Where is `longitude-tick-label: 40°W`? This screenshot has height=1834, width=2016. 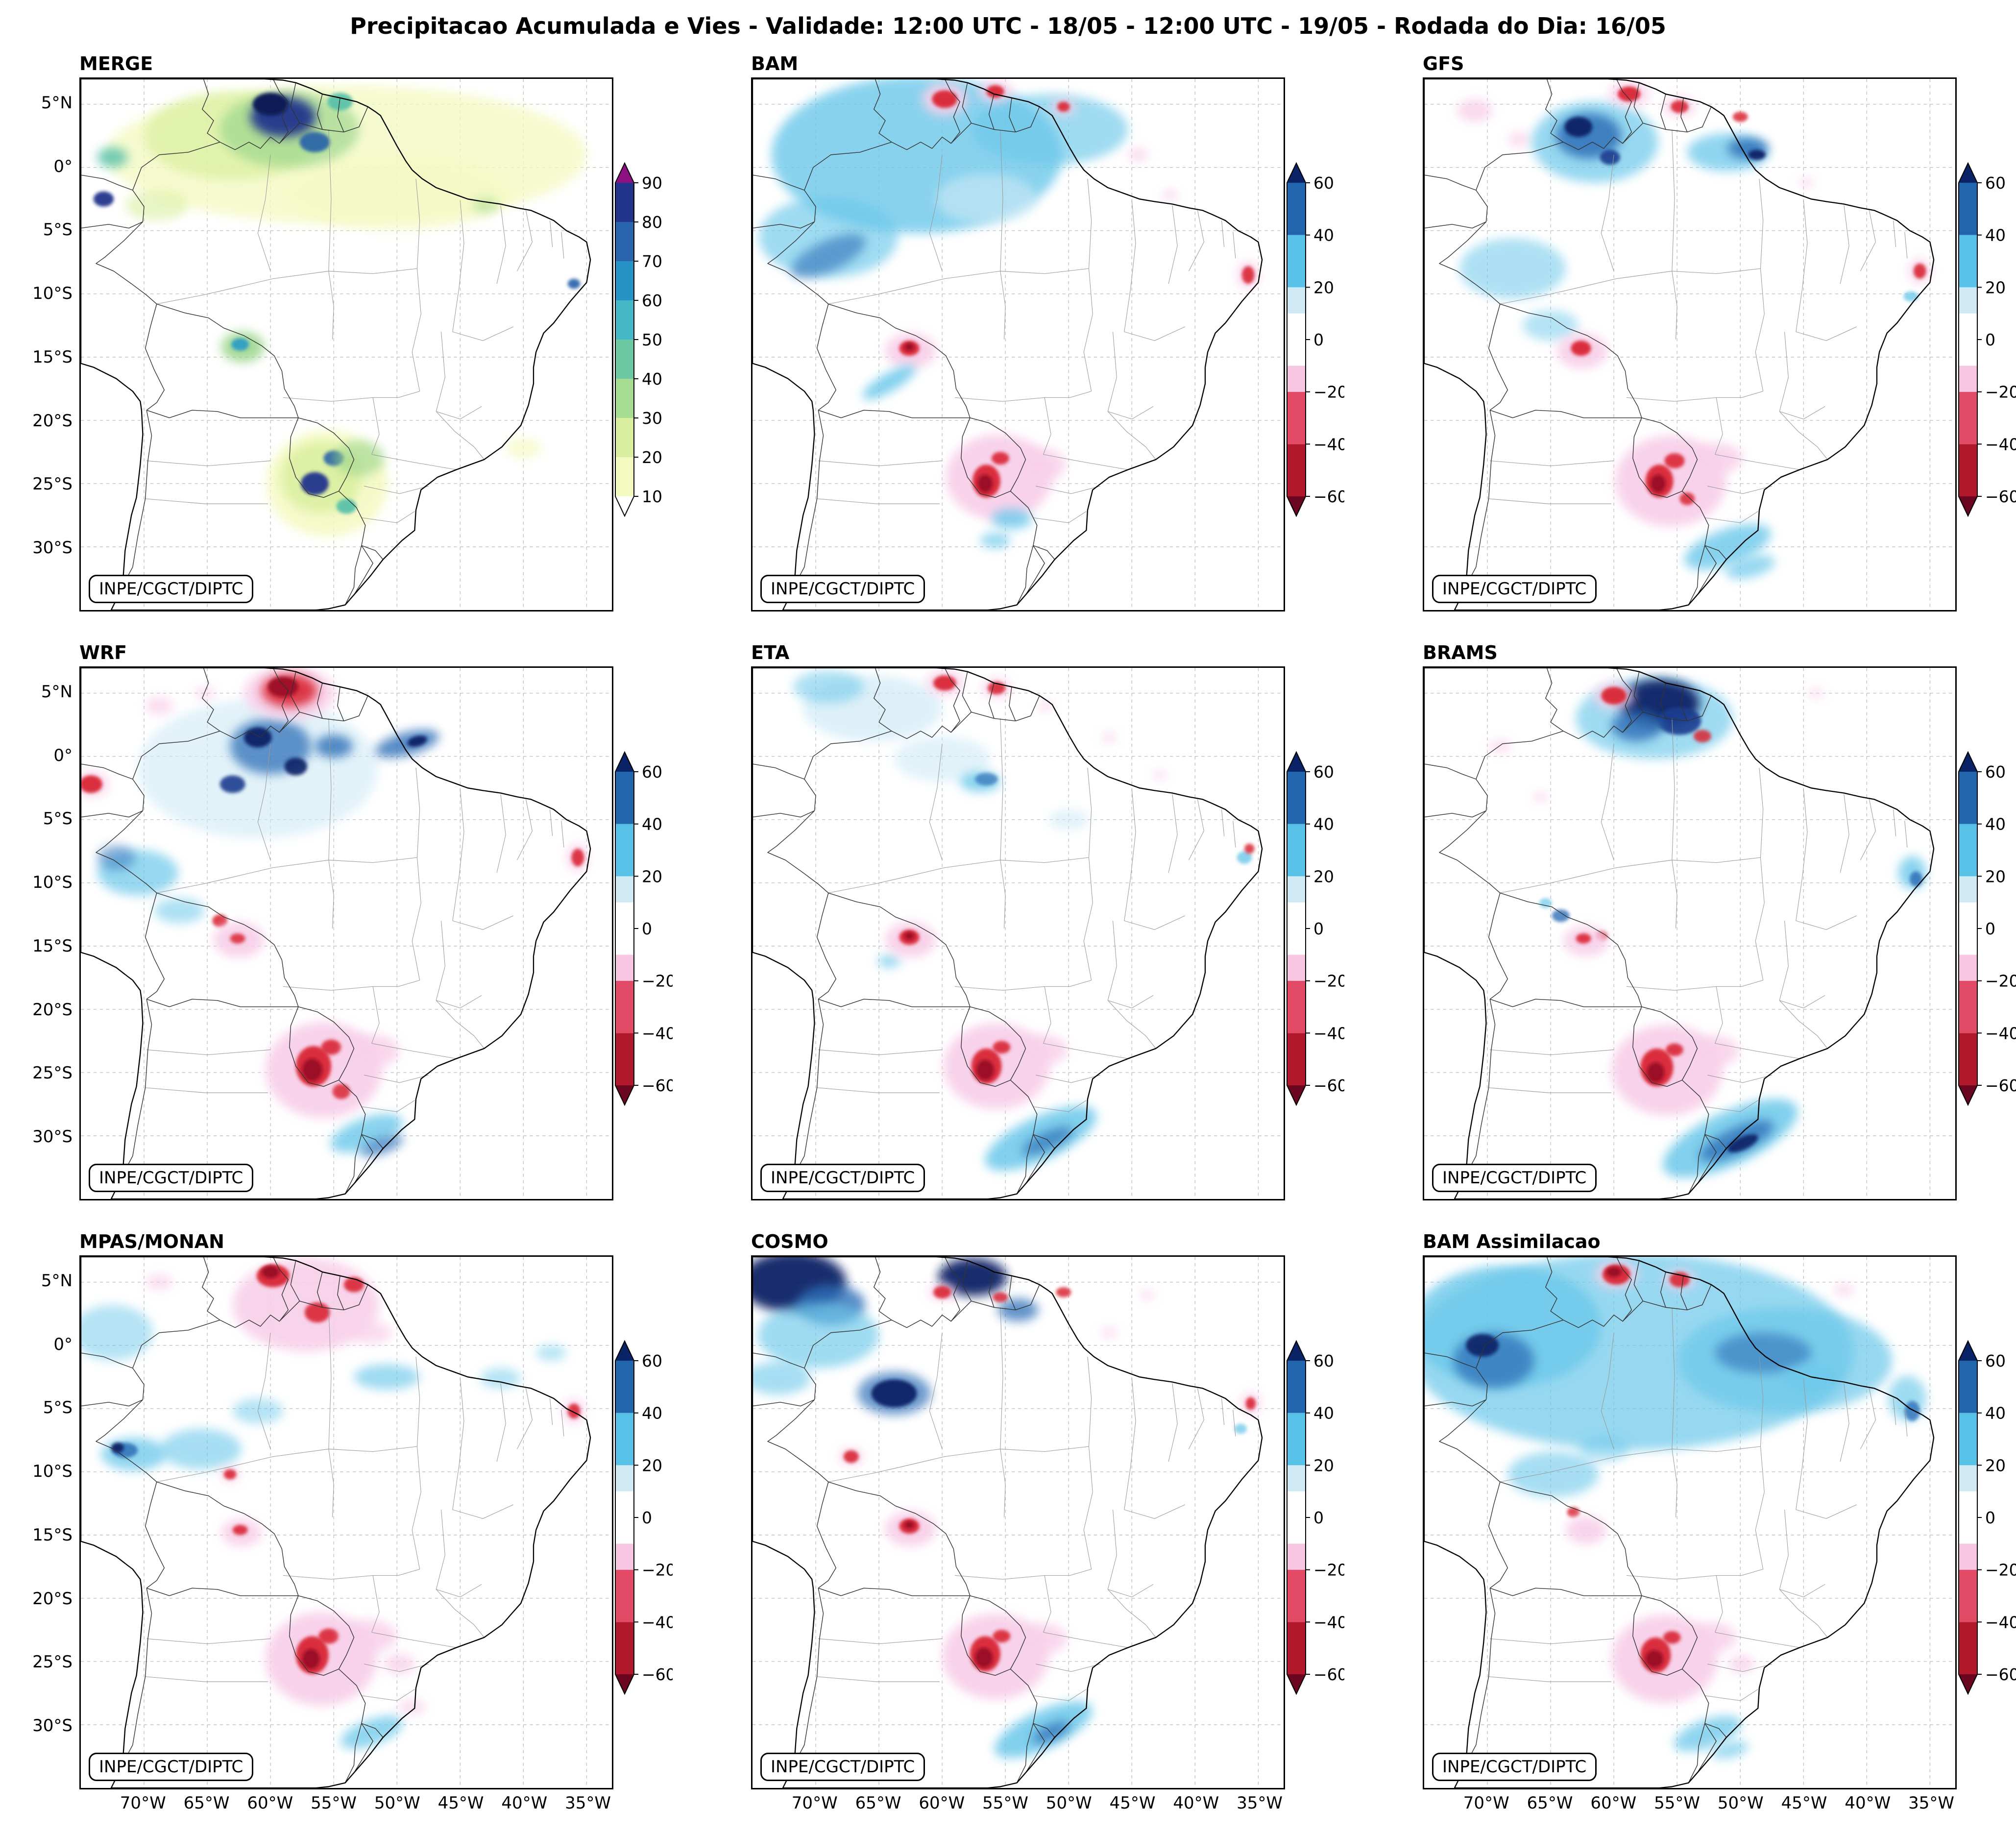 longitude-tick-label: 40°W is located at coordinates (1868, 1803).